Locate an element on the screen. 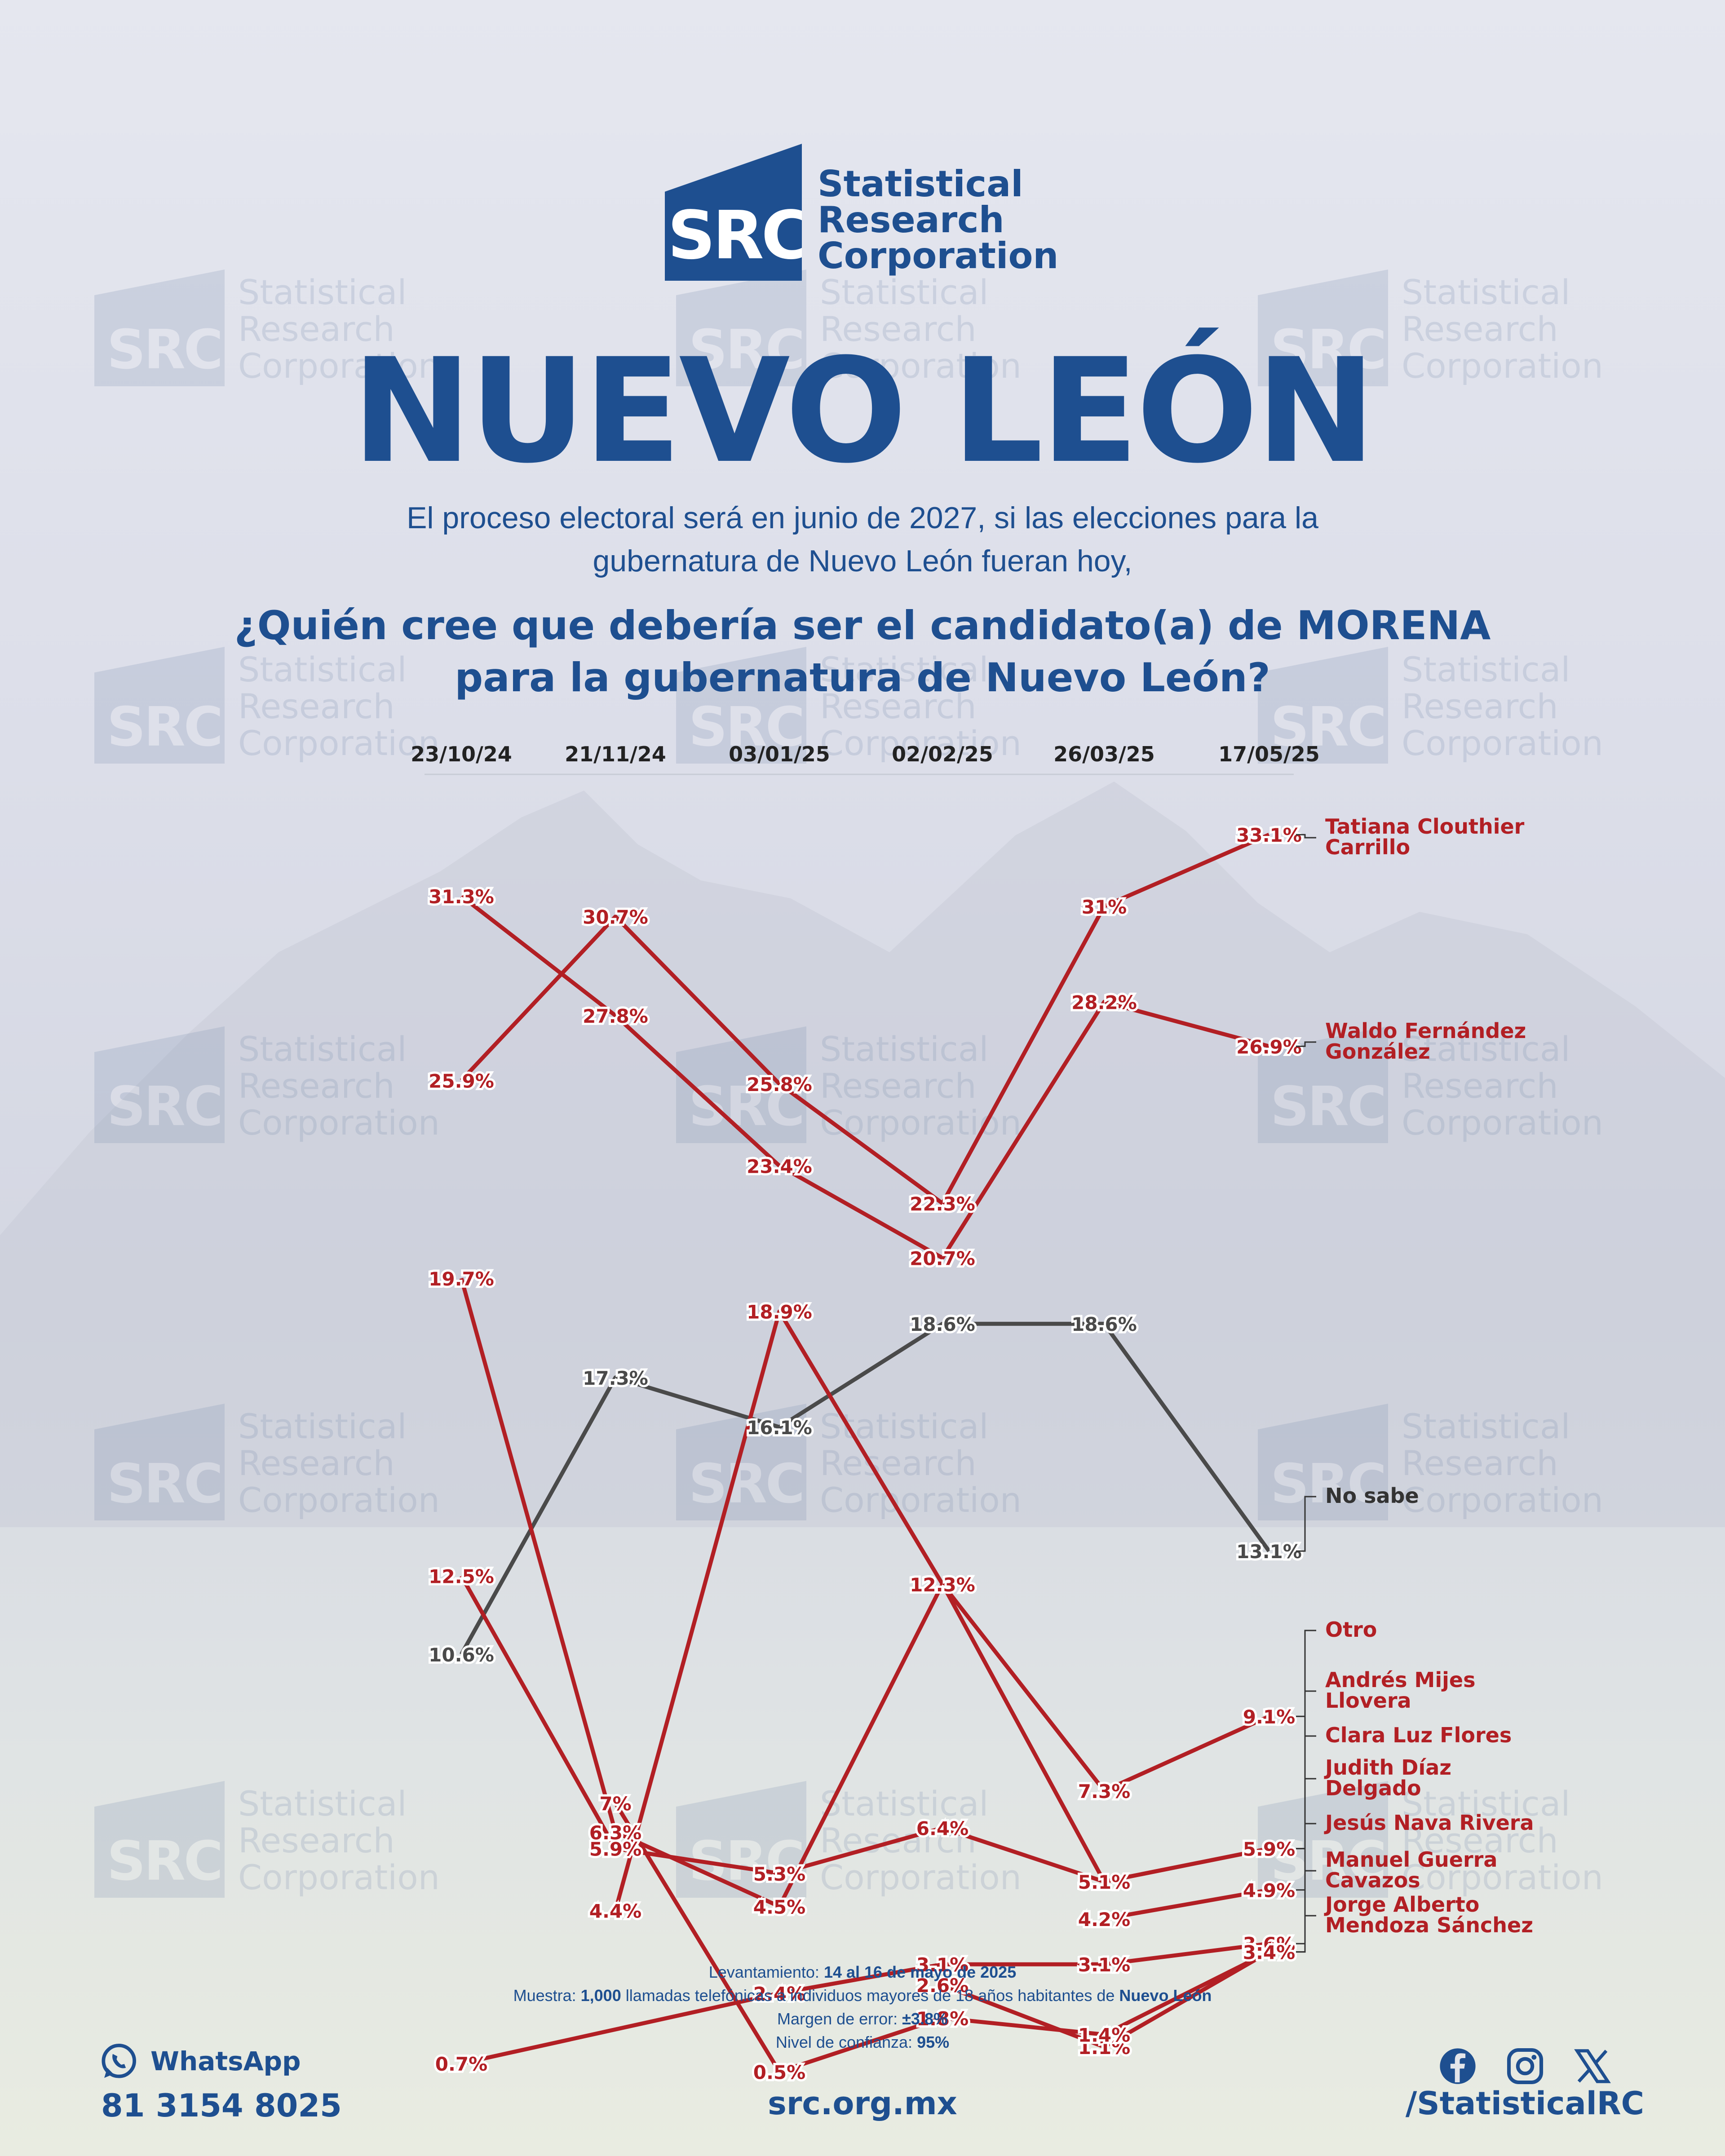  margen-label: Margen de error: is located at coordinates (839, 2019).